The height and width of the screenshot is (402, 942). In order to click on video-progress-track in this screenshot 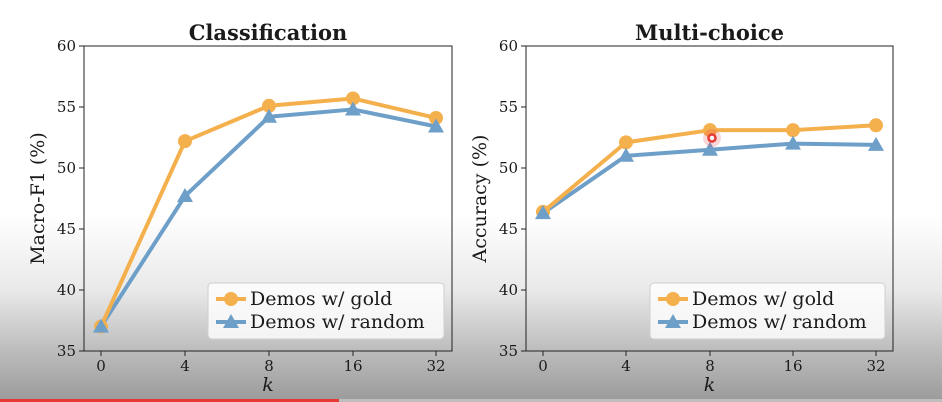, I will do `click(471, 400)`.